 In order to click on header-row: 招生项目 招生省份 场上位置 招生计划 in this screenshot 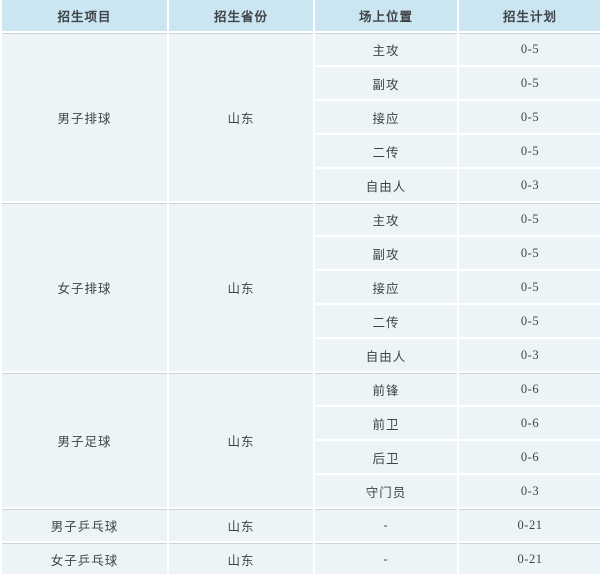, I will do `click(300, 16)`.